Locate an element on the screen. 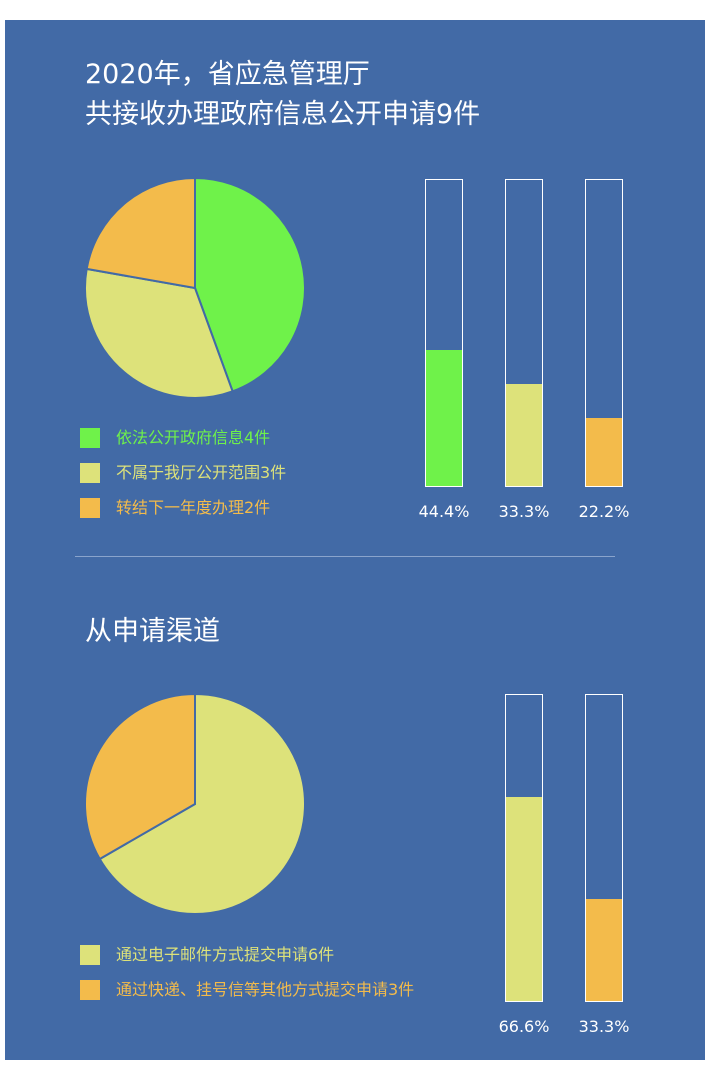  bar-percent-label: 66.6% is located at coordinates (524, 1026).